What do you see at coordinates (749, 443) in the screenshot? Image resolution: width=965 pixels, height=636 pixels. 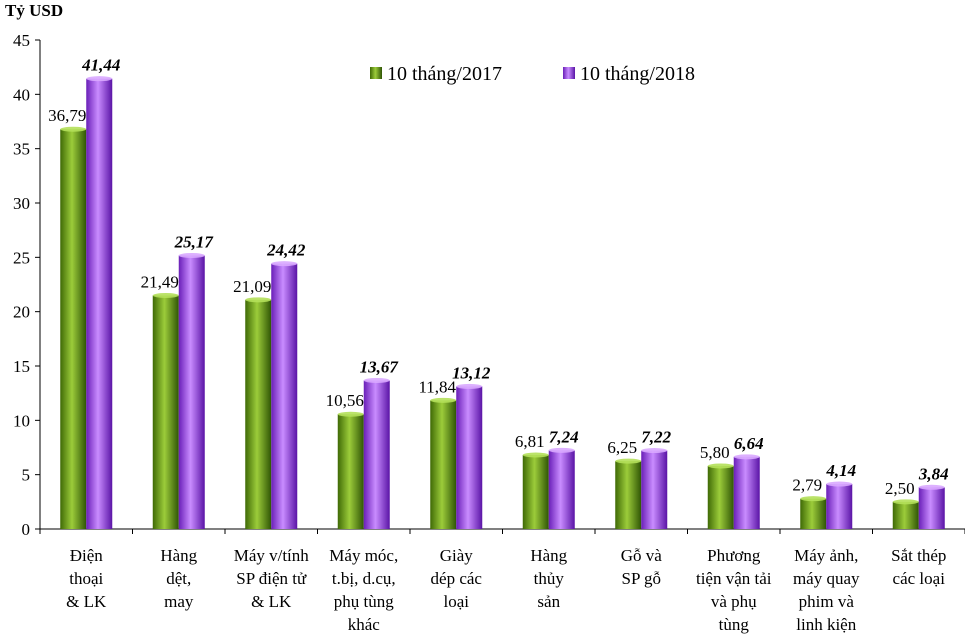 I see `data-label-2018-7: 6,64` at bounding box center [749, 443].